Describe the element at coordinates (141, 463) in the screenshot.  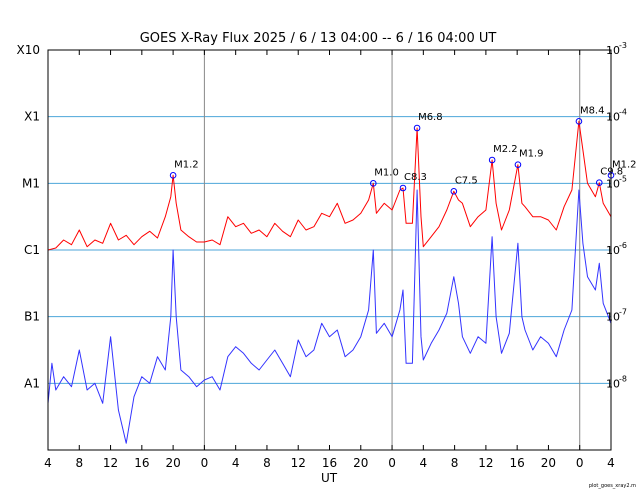
I see `x-tick-label-3: 16` at that location.